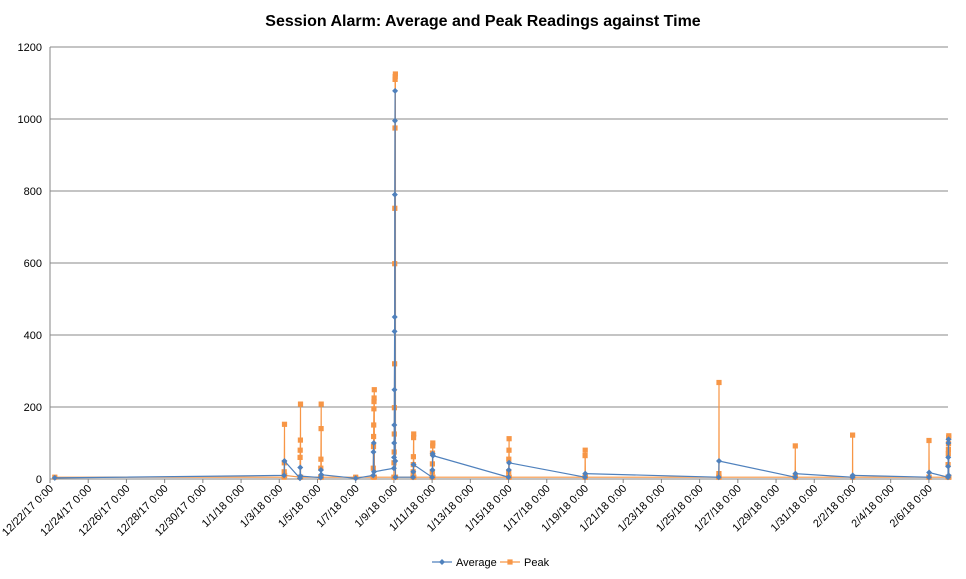 Image resolution: width=966 pixels, height=579 pixels. I want to click on y-tick-label: 800, so click(33, 192).